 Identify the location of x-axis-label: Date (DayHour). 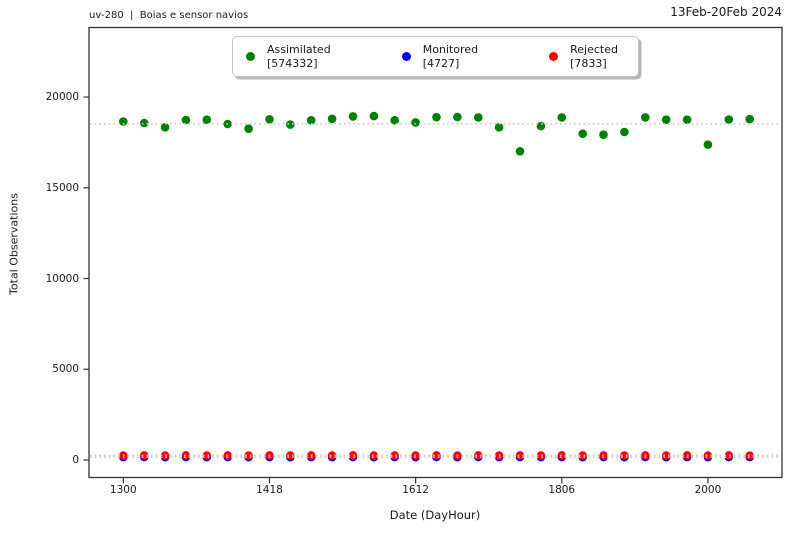
(435, 515).